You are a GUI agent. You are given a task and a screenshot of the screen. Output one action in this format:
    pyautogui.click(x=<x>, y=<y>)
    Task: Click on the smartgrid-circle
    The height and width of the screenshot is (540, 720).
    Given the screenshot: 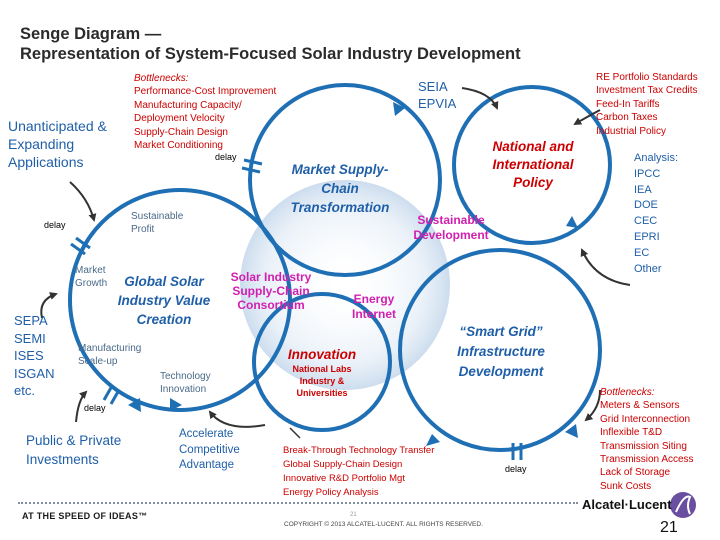 What is the action you would take?
    pyautogui.click(x=500, y=350)
    